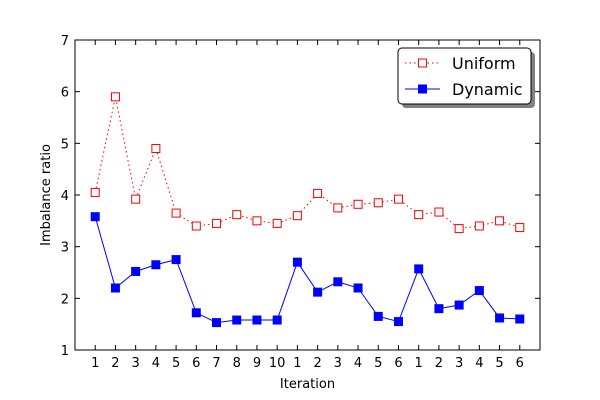 The width and height of the screenshot is (600, 400). I want to click on x-axis-title: Iteration, so click(307, 384).